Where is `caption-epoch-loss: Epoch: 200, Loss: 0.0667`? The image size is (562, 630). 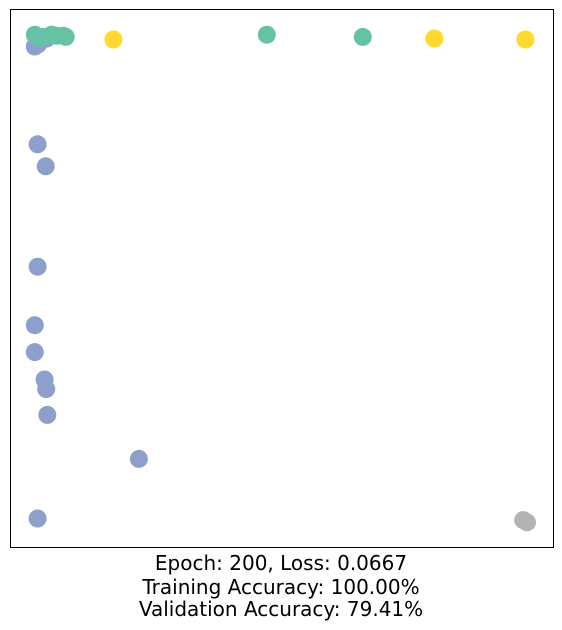
caption-epoch-loss: Epoch: 200, Loss: 0.0667 is located at coordinates (281, 563).